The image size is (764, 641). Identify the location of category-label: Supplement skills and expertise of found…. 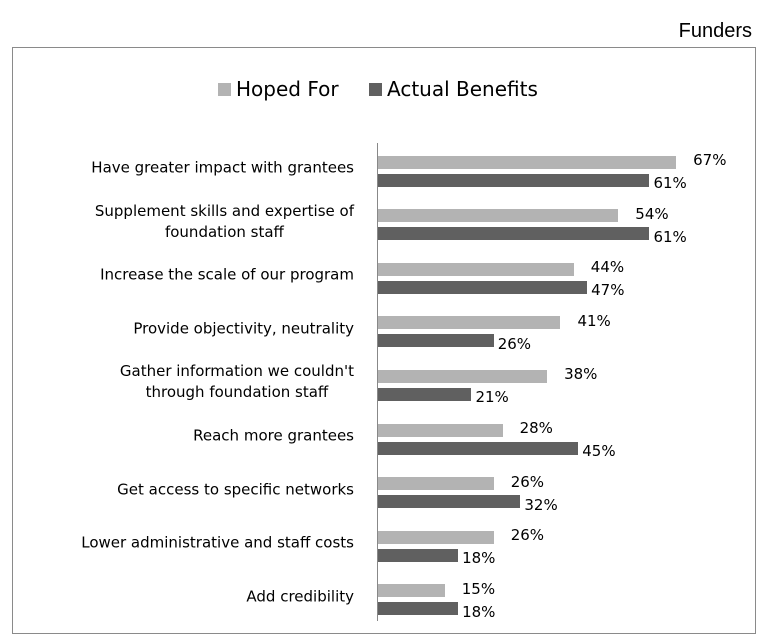
(177, 222).